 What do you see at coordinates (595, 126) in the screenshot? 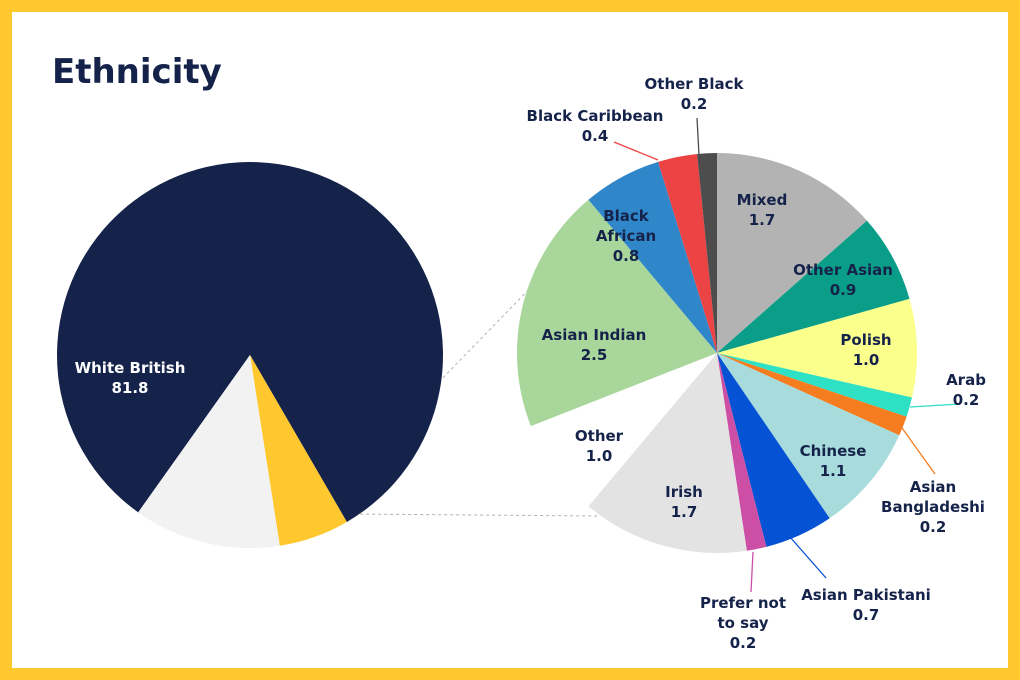
I see `breakdown-label-black-caribbean: Black Caribbean 0.4` at bounding box center [595, 126].